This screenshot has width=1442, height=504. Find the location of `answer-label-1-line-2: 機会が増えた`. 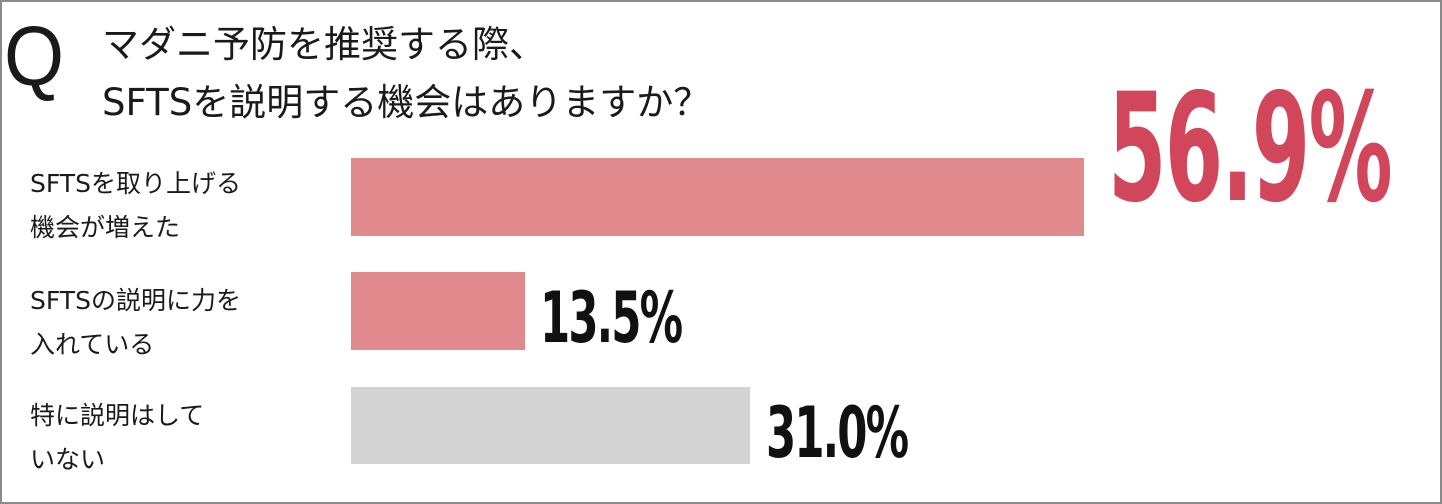

answer-label-1-line-2: 機会が増えた is located at coordinates (105, 227).